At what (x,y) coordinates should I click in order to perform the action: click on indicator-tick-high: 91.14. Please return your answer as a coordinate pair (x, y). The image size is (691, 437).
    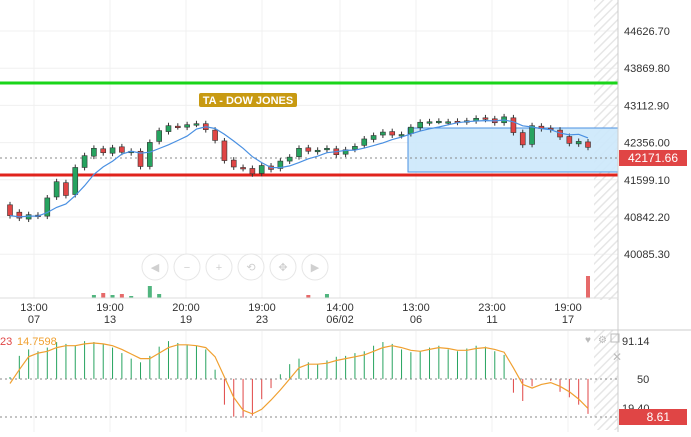
    Looking at the image, I should click on (636, 342).